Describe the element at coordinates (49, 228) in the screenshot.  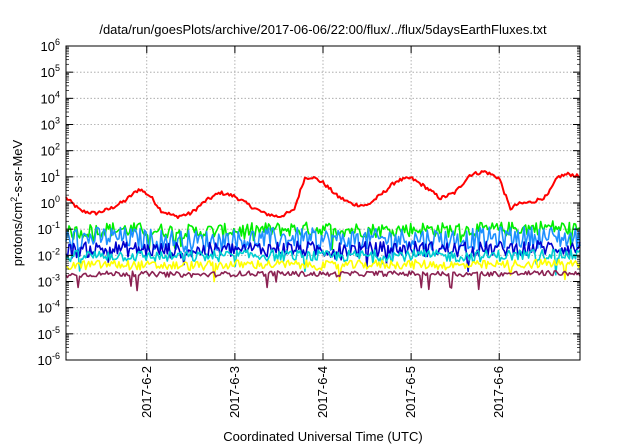
I see `y-tick-label: 10⁻¹` at that location.